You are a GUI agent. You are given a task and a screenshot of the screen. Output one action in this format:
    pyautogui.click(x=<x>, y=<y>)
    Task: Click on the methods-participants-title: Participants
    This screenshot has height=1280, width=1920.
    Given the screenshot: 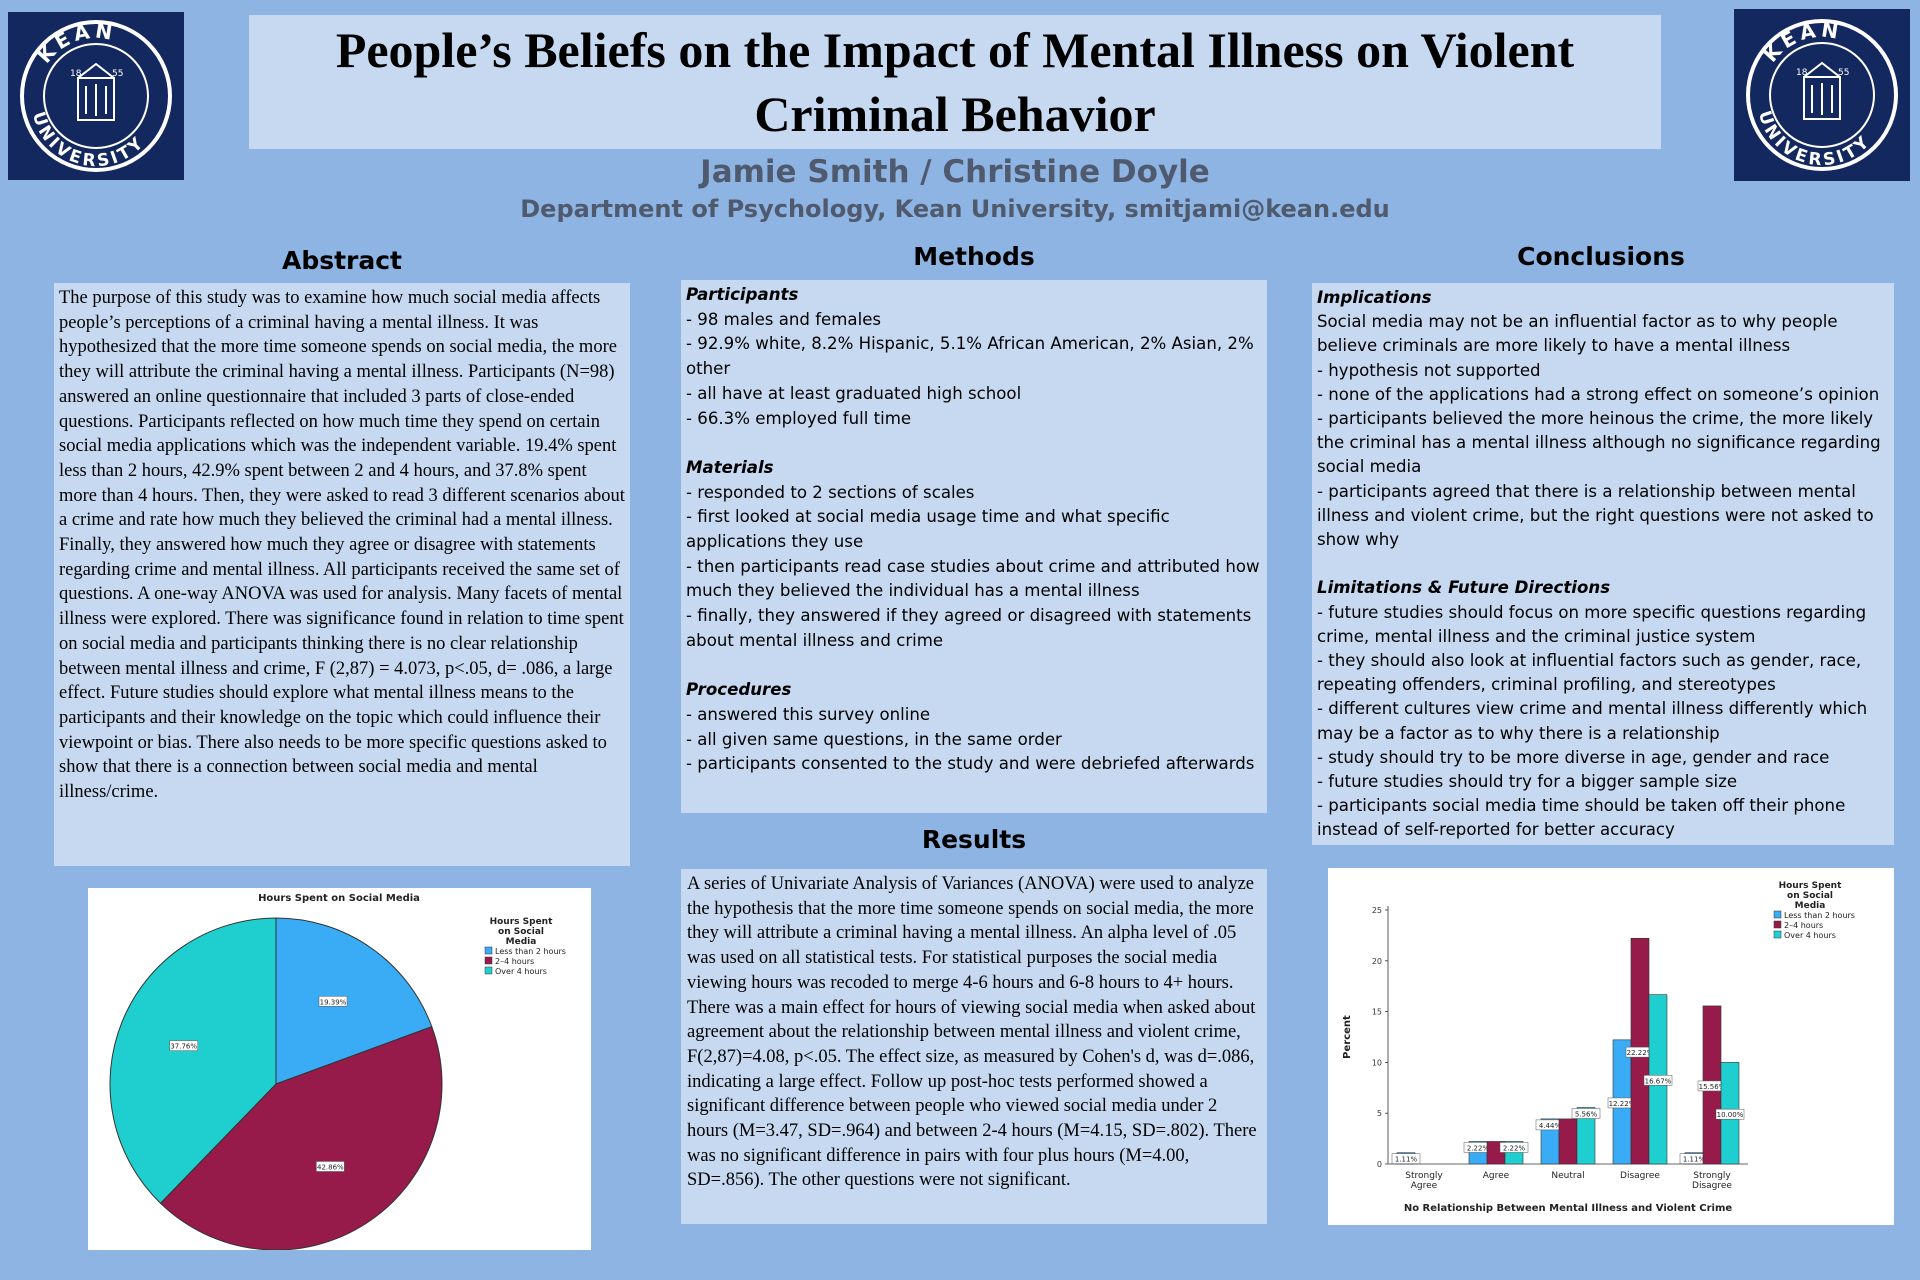 What is the action you would take?
    pyautogui.click(x=742, y=294)
    